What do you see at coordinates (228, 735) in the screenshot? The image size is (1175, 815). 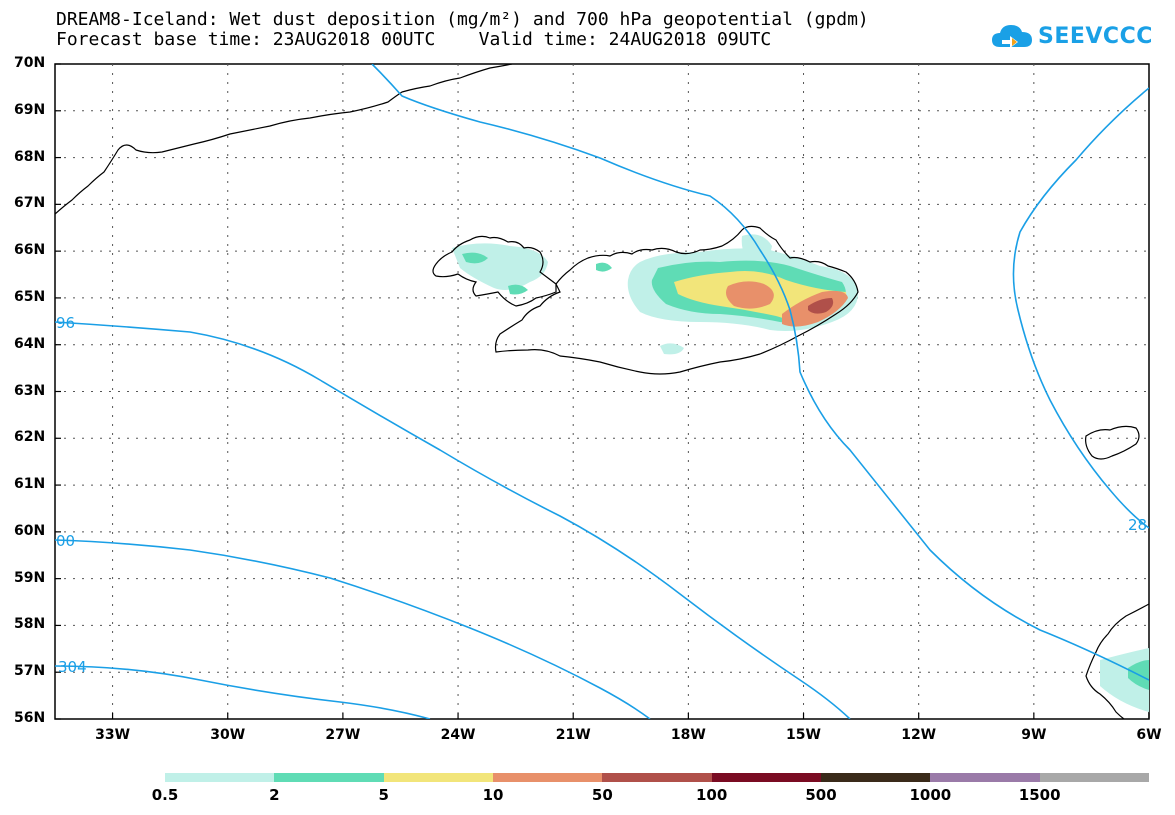 I see `lon-label: 30W` at bounding box center [228, 735].